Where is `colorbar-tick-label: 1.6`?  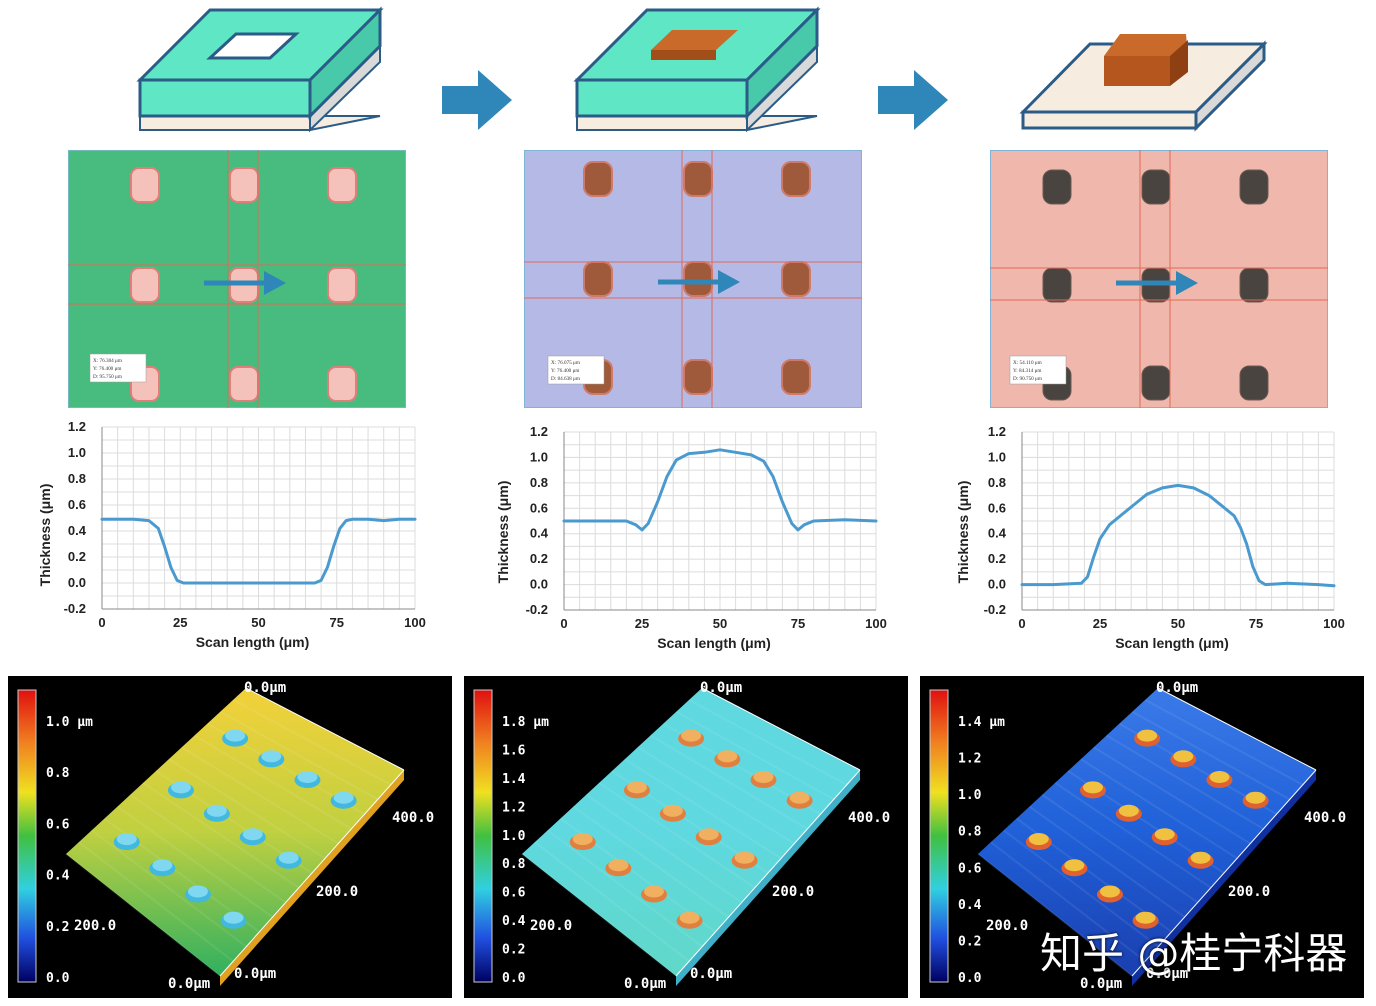
colorbar-tick-label: 1.6 is located at coordinates (514, 750).